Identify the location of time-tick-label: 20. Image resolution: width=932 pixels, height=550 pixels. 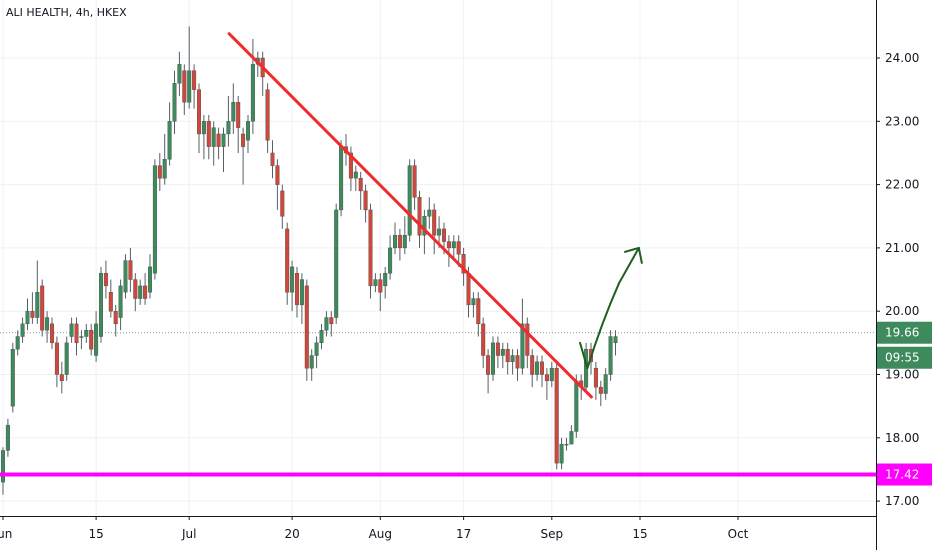
(291, 534).